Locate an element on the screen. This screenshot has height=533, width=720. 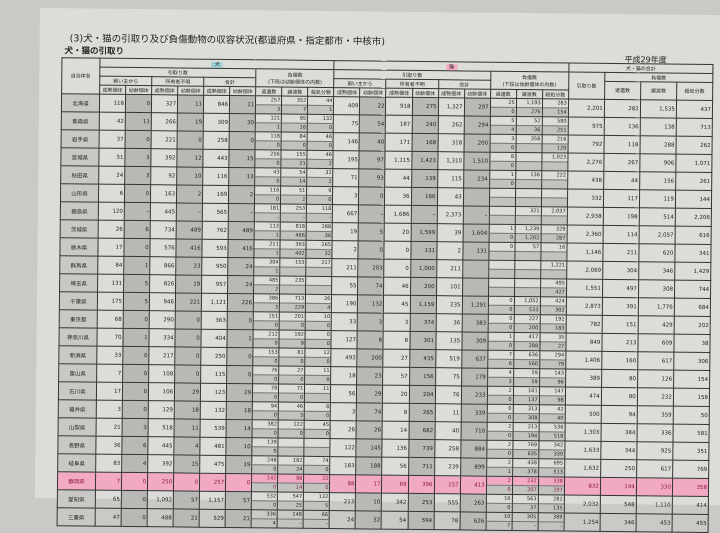
dog_inj-juvenile: 2 is located at coordinates (320, 181).